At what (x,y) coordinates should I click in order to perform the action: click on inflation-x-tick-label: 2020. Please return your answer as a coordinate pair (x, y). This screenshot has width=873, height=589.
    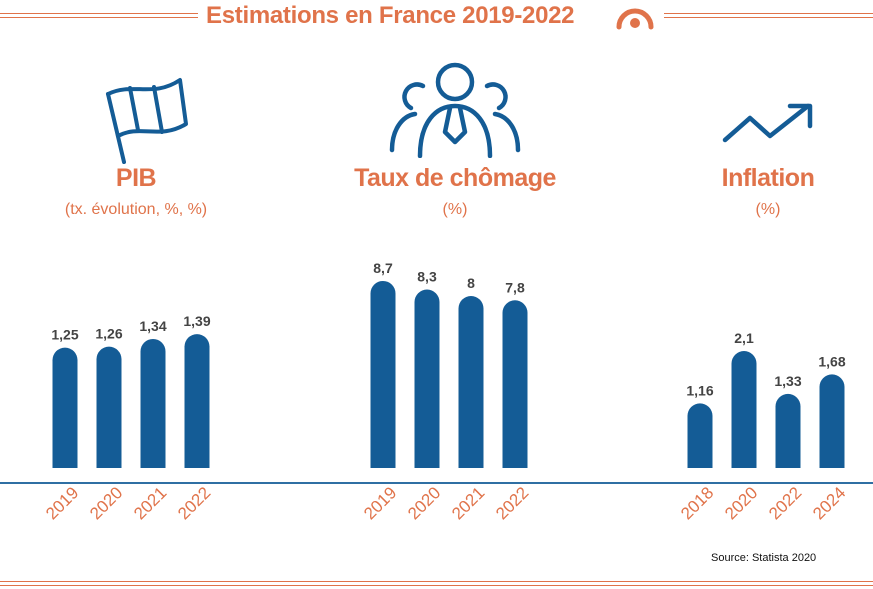
    Looking at the image, I should click on (741, 503).